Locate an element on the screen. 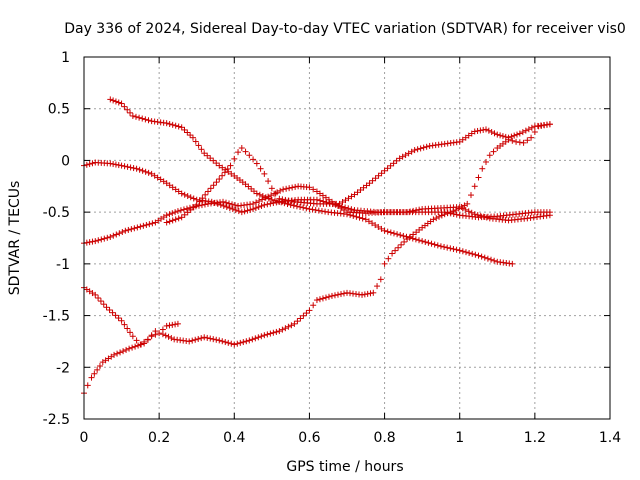 This screenshot has height=480, width=640. x-tick-label: 1 is located at coordinates (459, 438).